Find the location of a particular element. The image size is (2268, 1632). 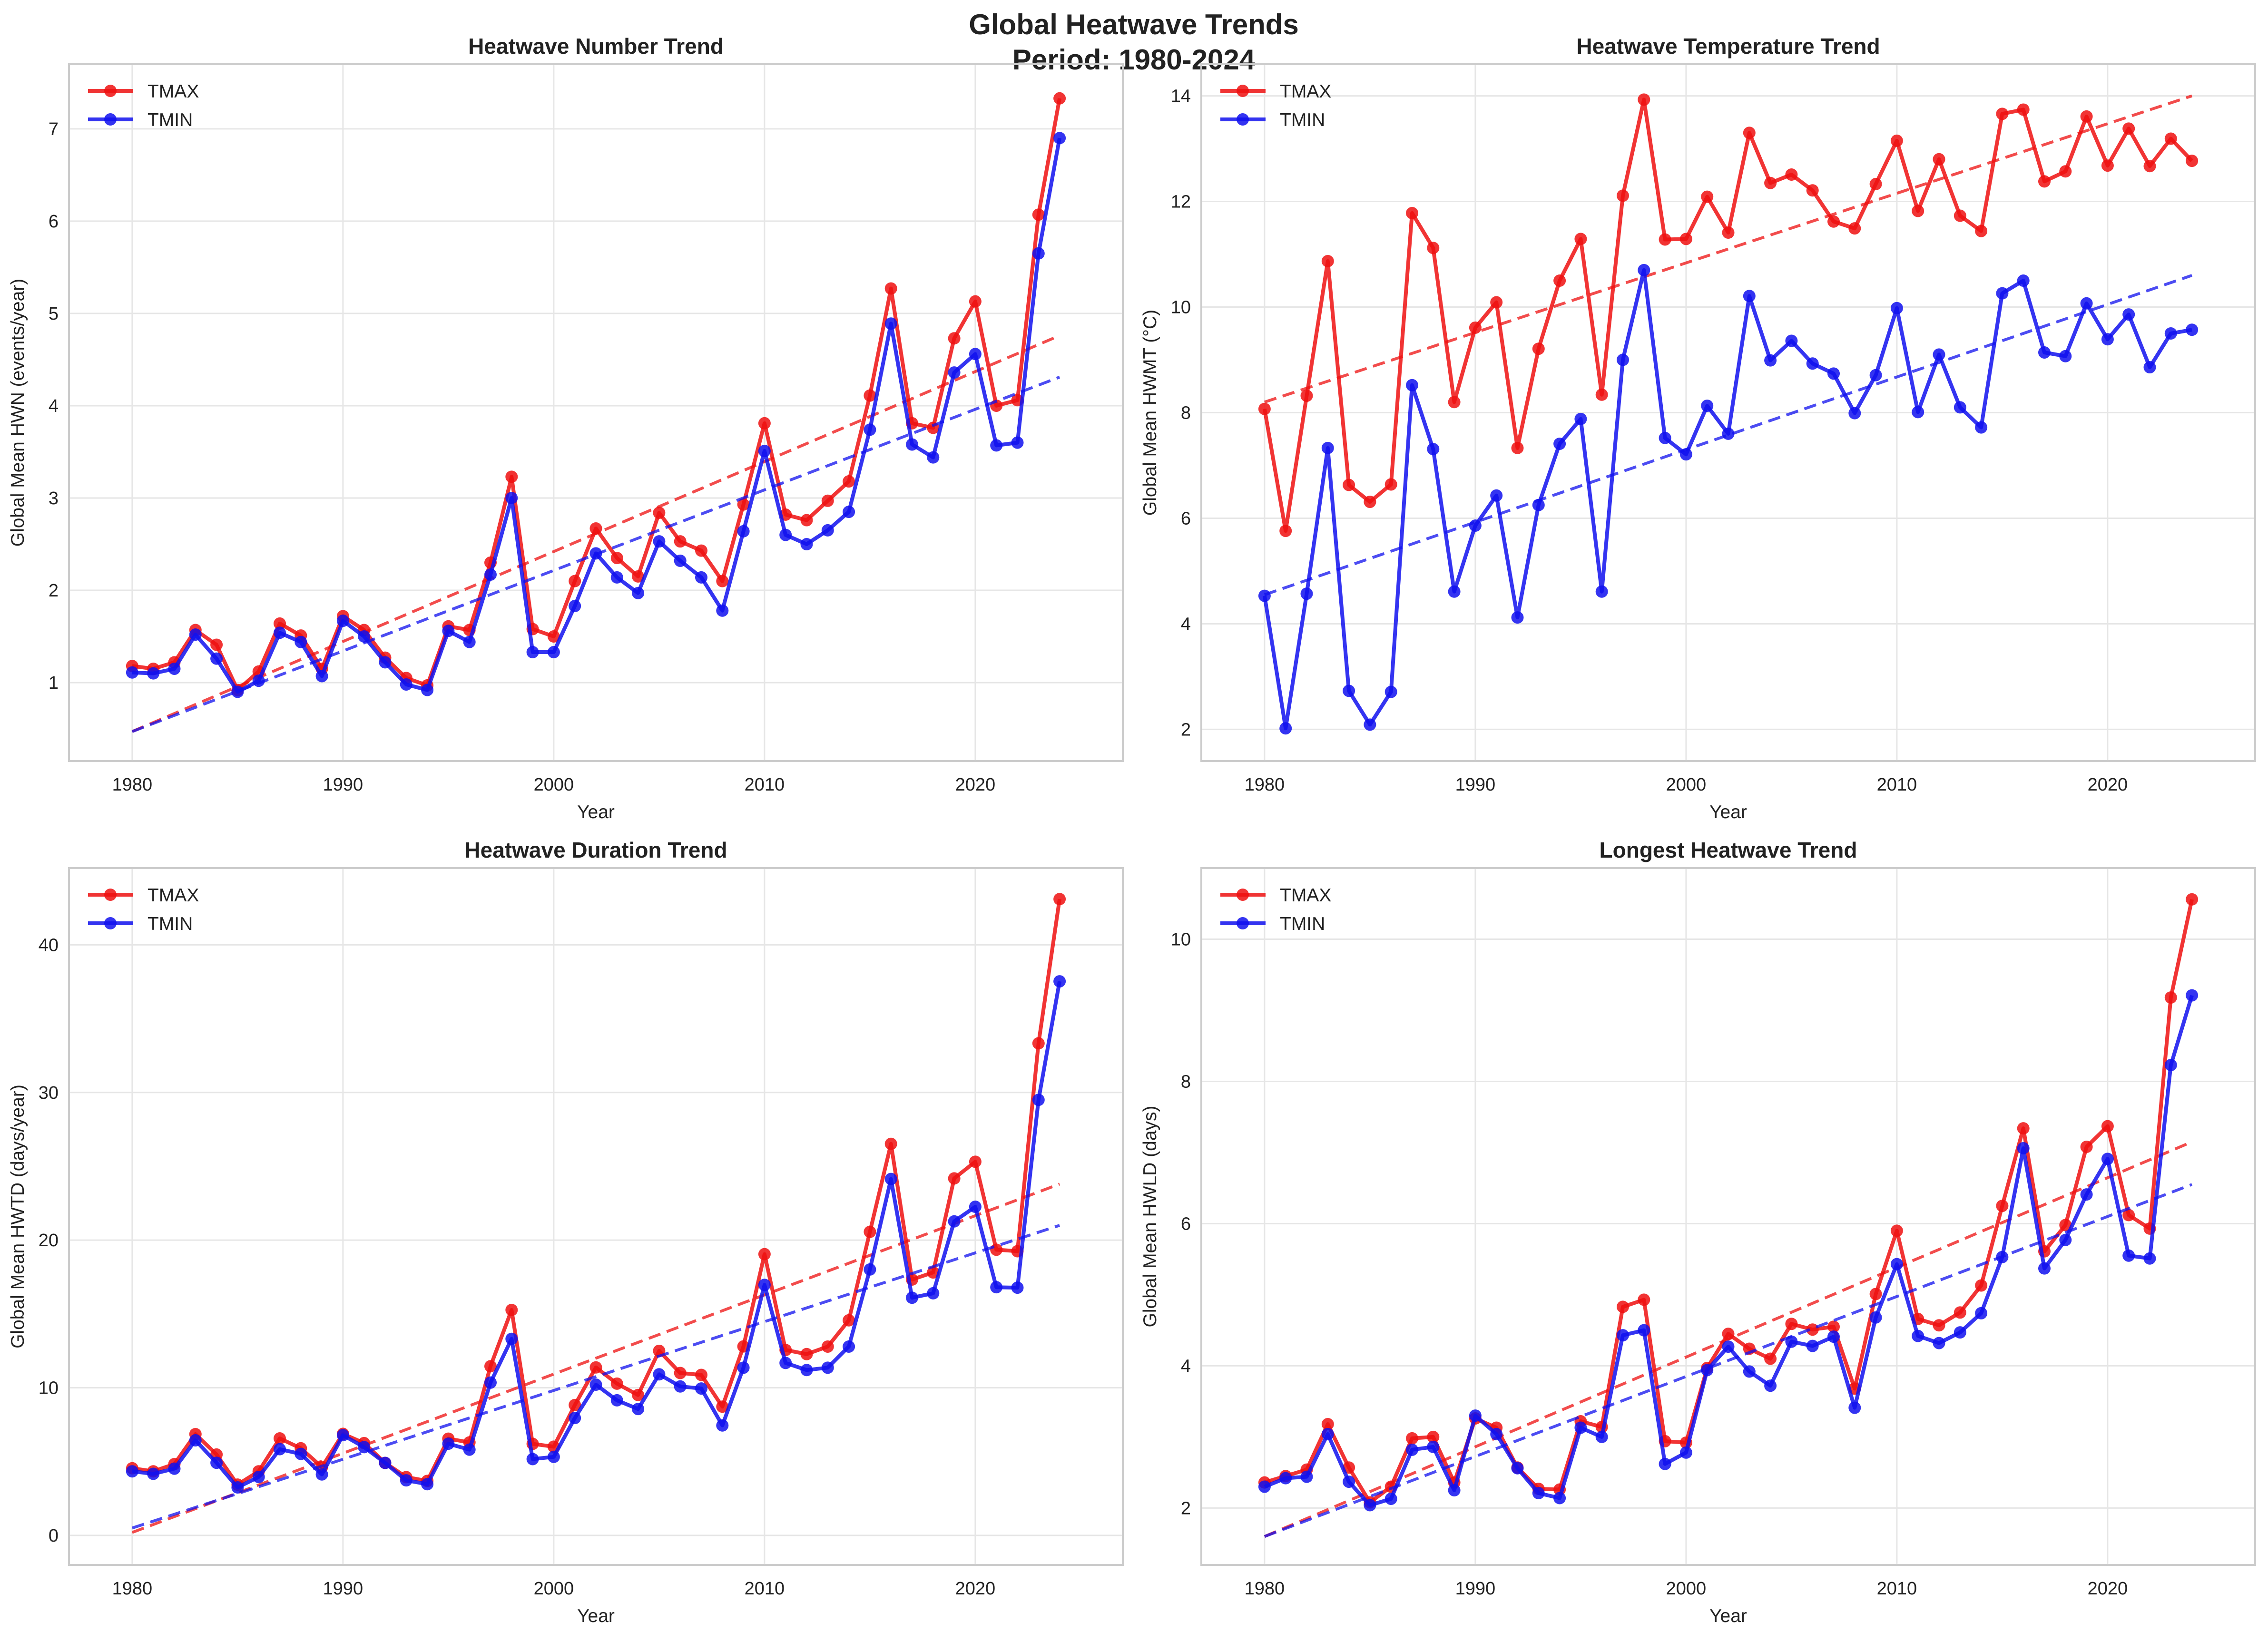

y-tick-label: 4 is located at coordinates (1186, 624).